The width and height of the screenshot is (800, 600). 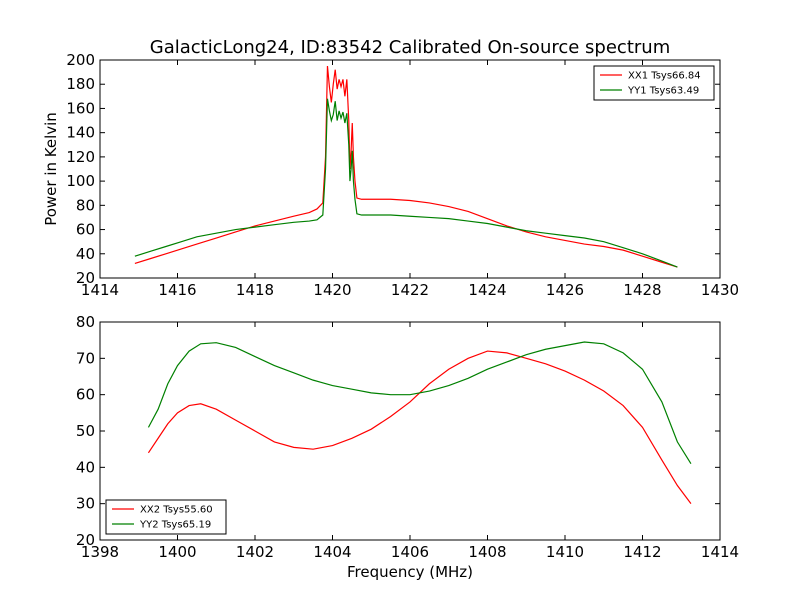 What do you see at coordinates (642, 552) in the screenshot?
I see `x-tick-label: 1412` at bounding box center [642, 552].